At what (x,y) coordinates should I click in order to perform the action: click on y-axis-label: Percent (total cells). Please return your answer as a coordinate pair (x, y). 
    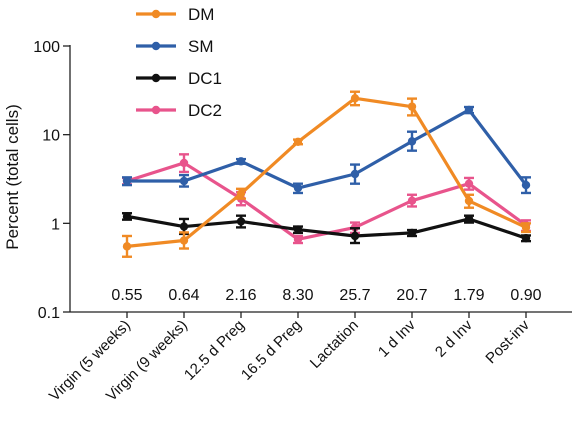
    Looking at the image, I should click on (12, 177).